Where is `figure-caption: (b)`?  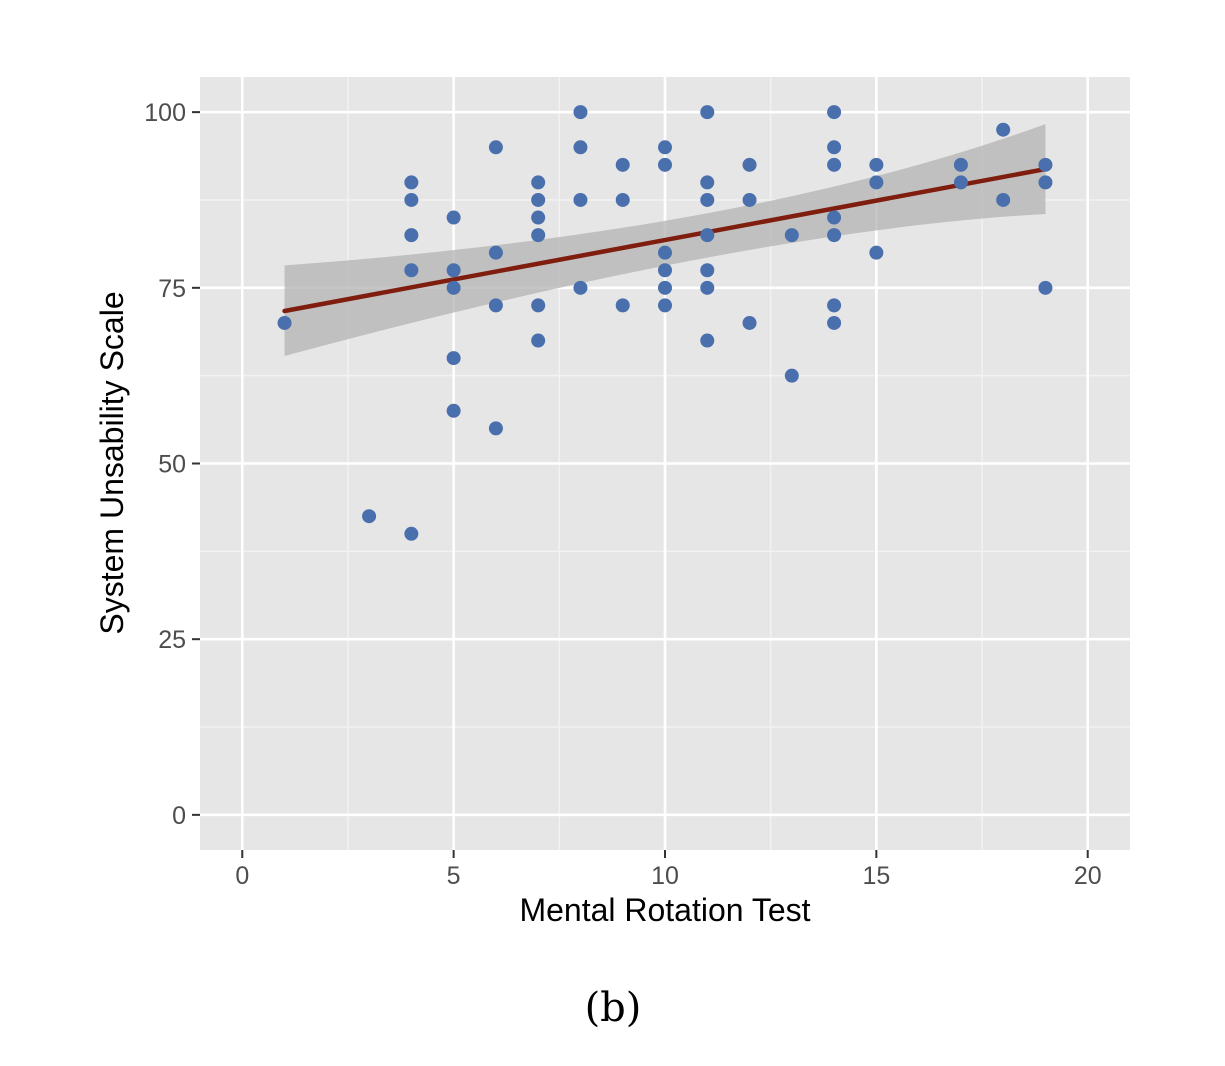
figure-caption: (b) is located at coordinates (613, 1008).